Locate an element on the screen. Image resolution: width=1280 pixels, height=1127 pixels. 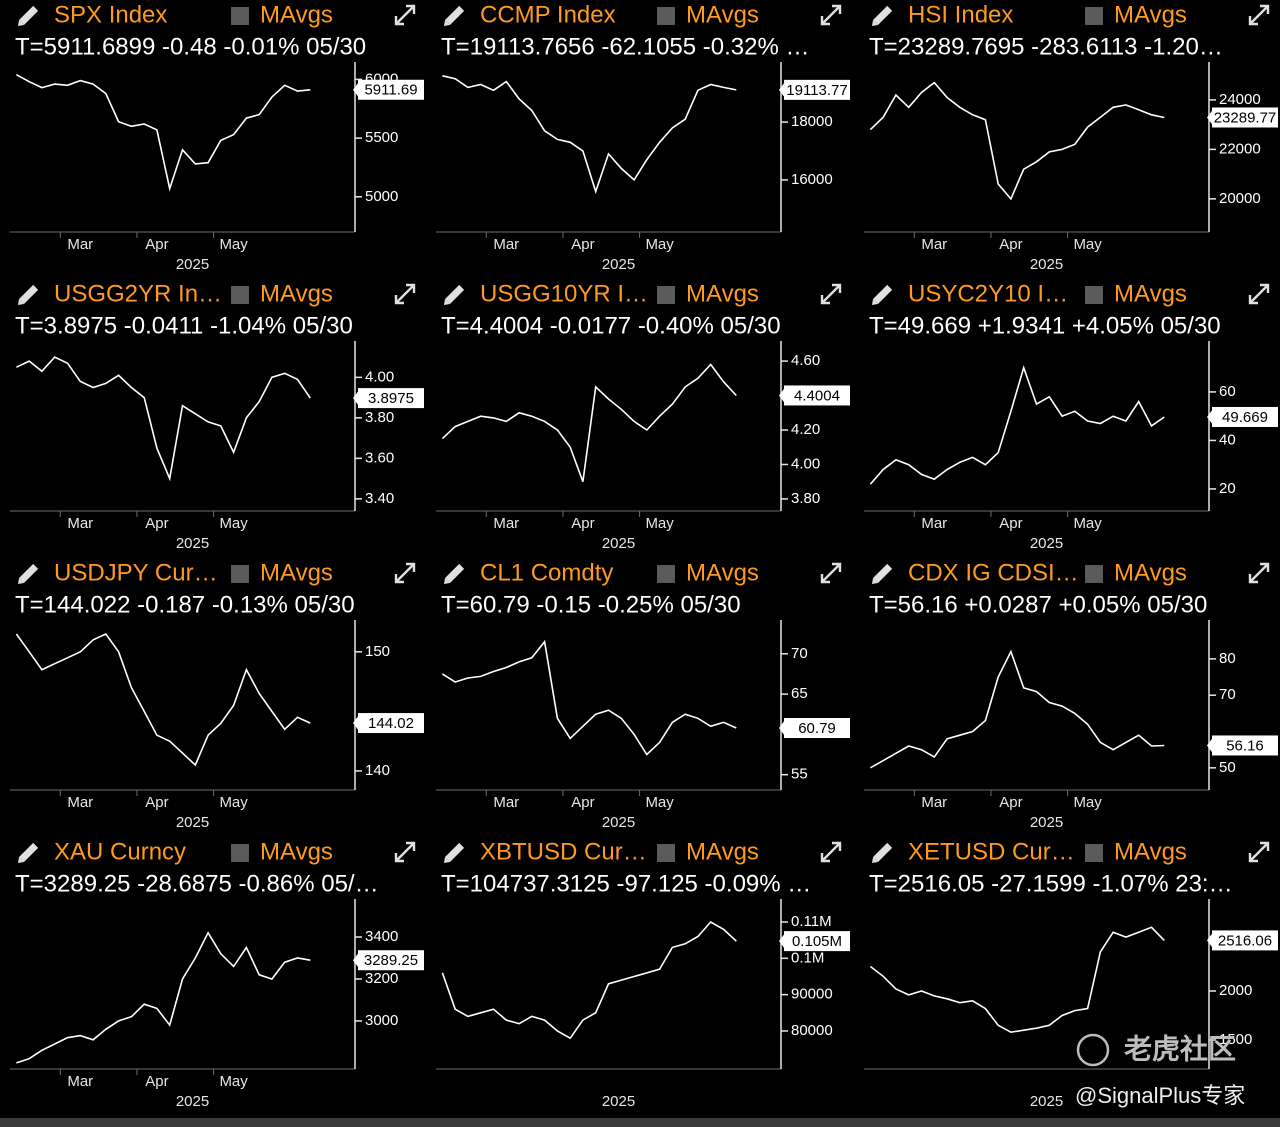
chart-subtitle: T=56.16 +0.0287 +0.05% 05/30 is located at coordinates (1038, 604).